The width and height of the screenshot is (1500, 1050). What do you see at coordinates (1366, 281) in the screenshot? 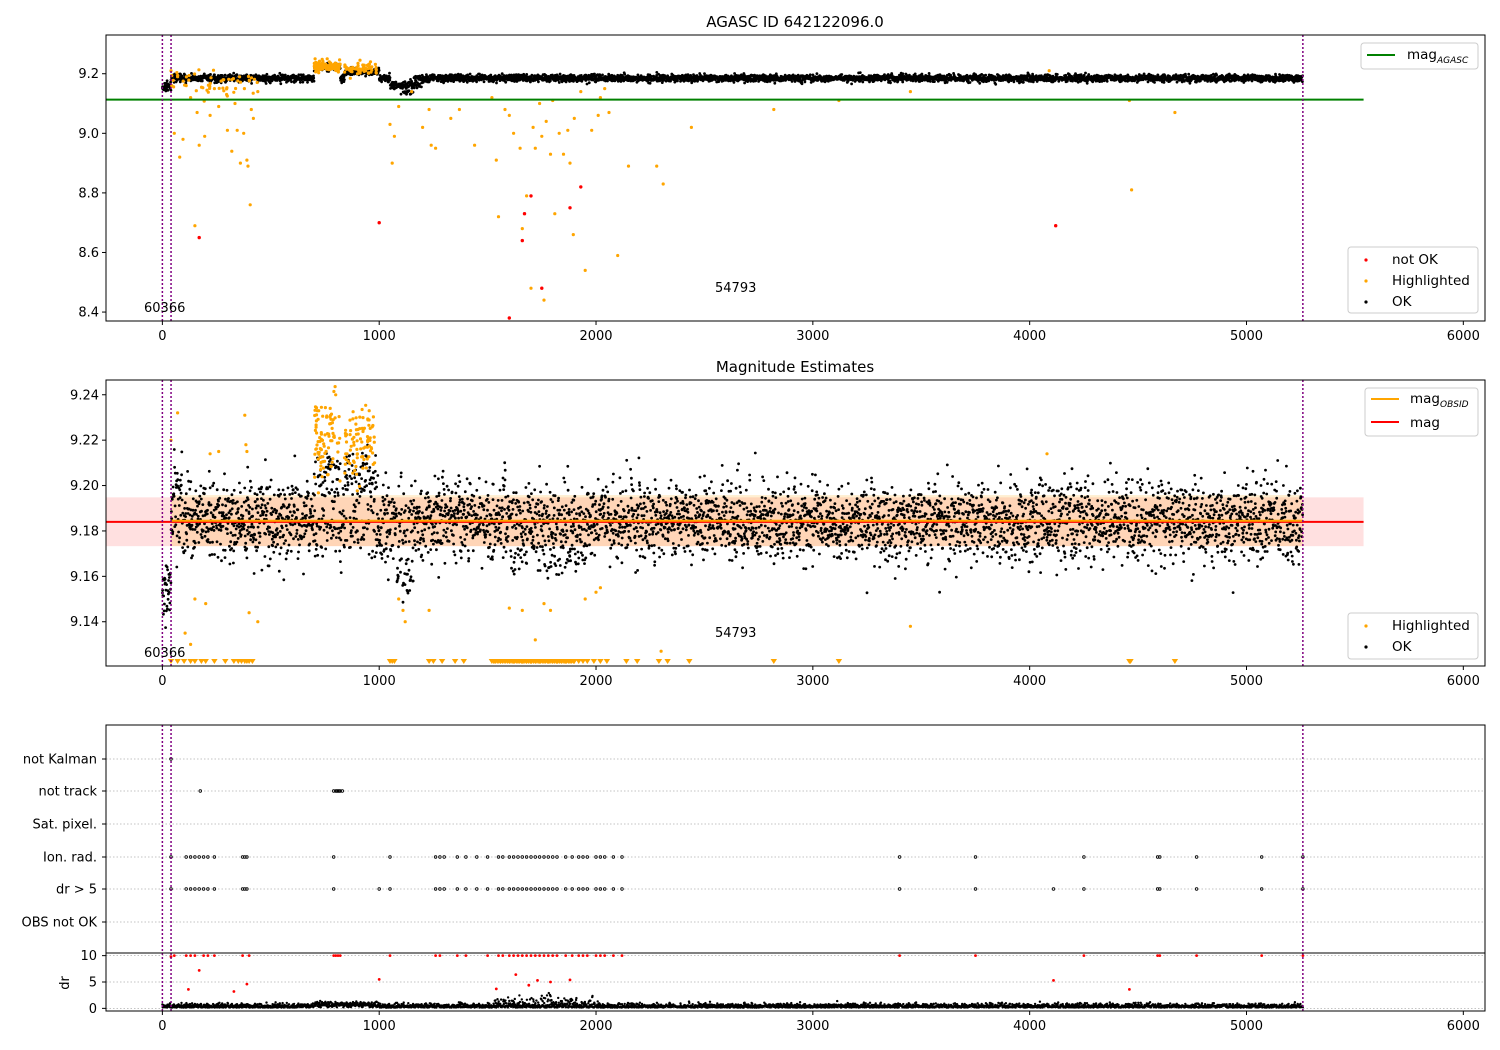
I see `legend-marker-highlighted` at bounding box center [1366, 281].